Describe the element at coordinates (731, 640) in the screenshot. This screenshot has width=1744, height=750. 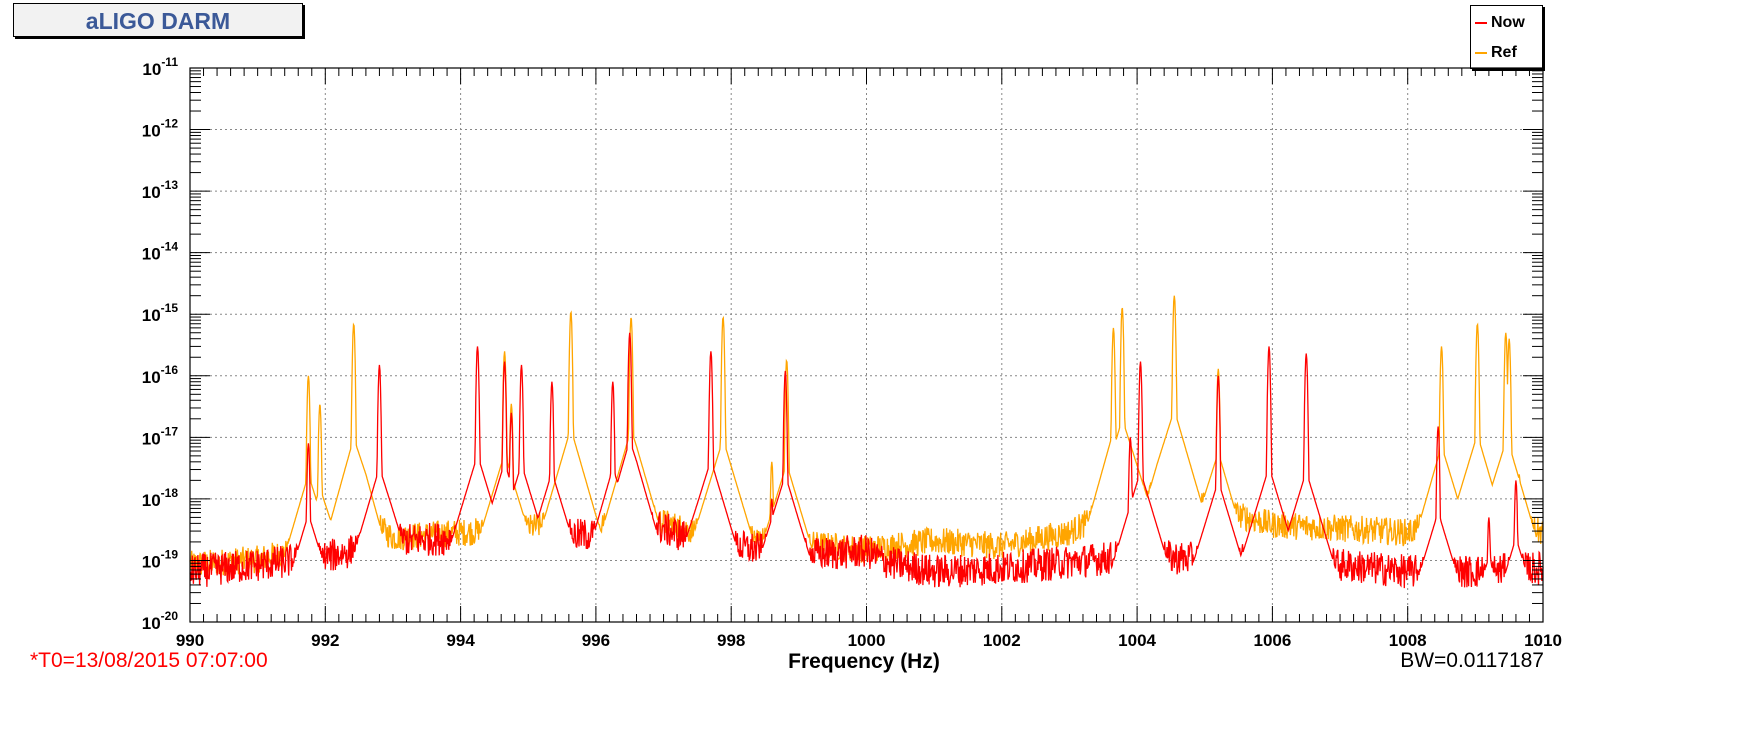
I see `x-tick-label: 998` at that location.